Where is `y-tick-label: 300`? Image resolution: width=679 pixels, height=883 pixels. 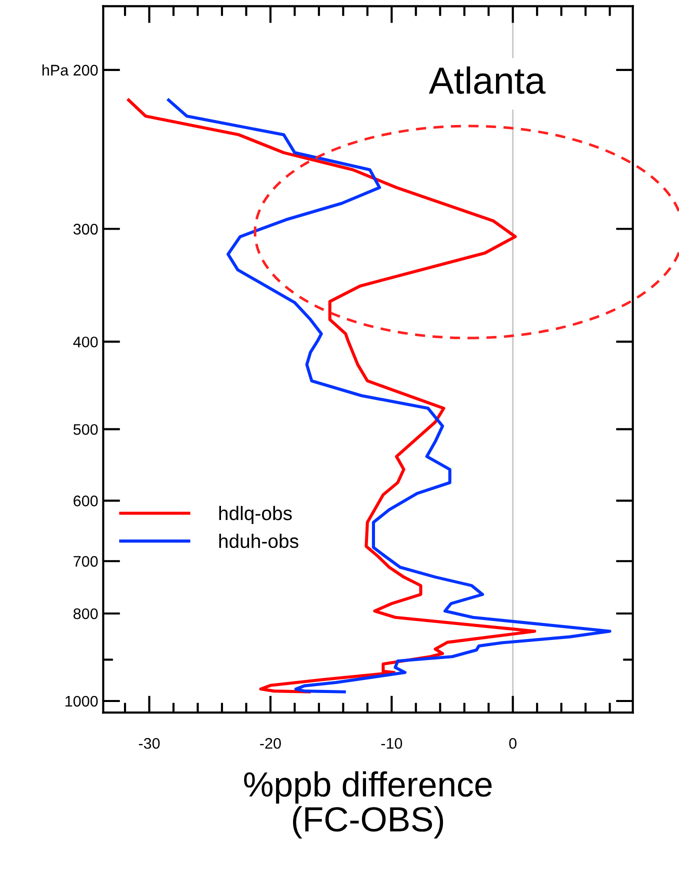
y-tick-label: 300 is located at coordinates (85, 229).